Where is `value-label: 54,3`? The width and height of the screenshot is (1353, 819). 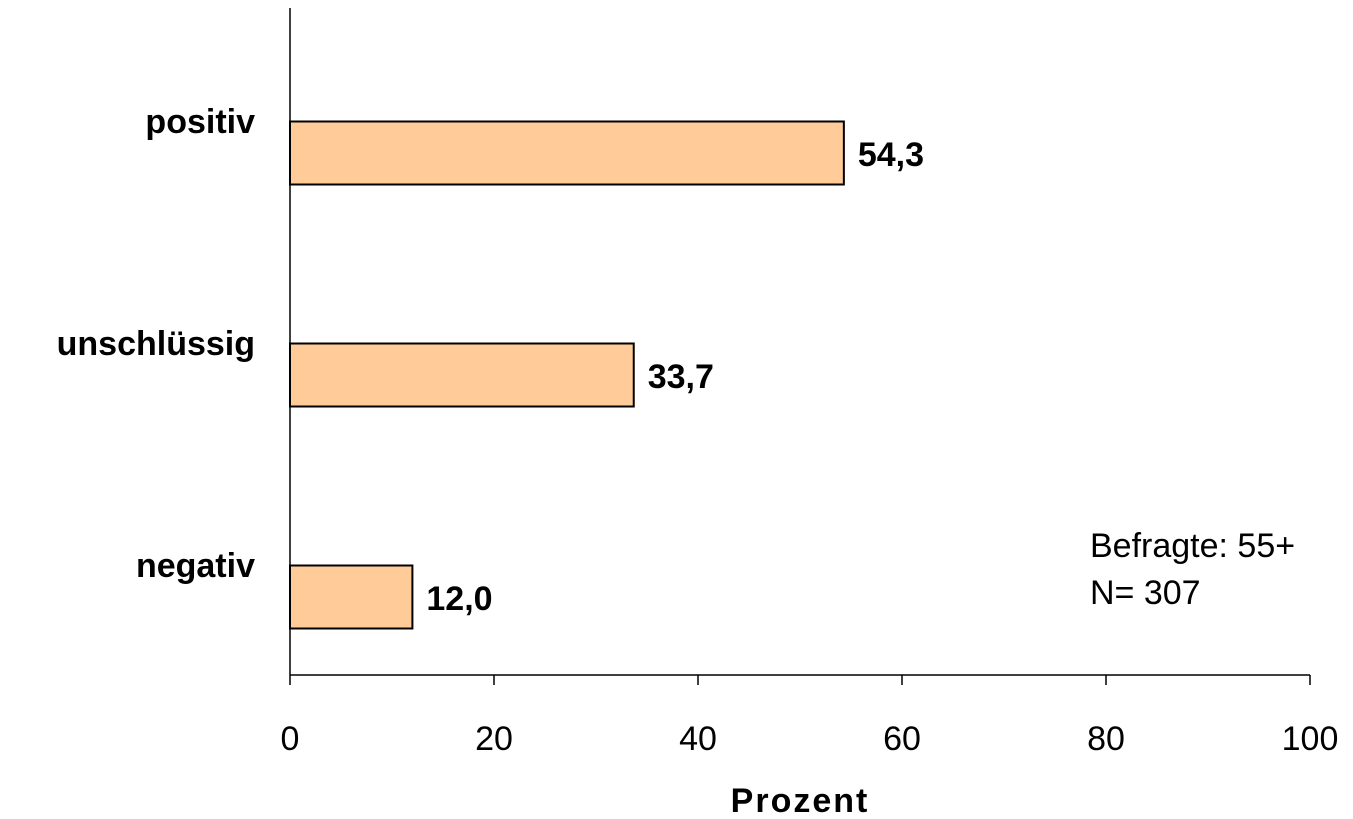
value-label: 54,3 is located at coordinates (891, 155).